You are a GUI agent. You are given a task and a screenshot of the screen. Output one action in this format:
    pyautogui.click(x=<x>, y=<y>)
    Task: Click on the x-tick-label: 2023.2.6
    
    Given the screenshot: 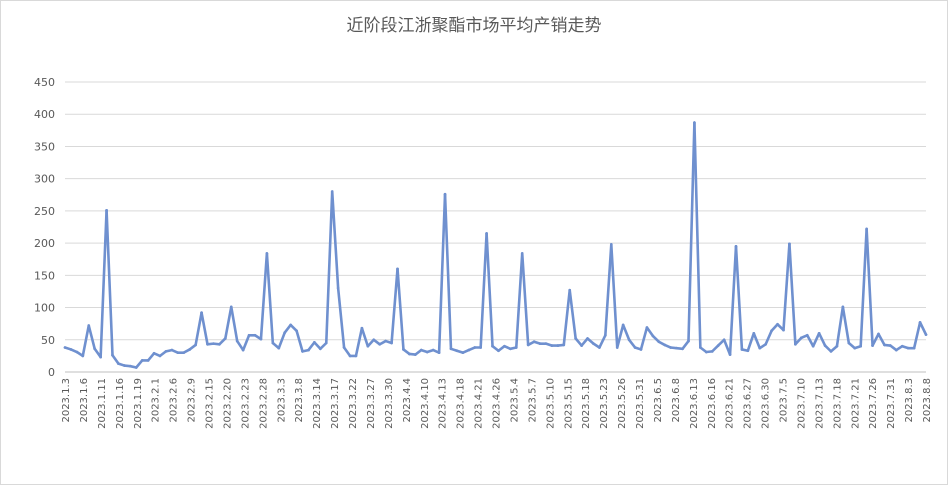 What is the action you would take?
    pyautogui.click(x=174, y=400)
    